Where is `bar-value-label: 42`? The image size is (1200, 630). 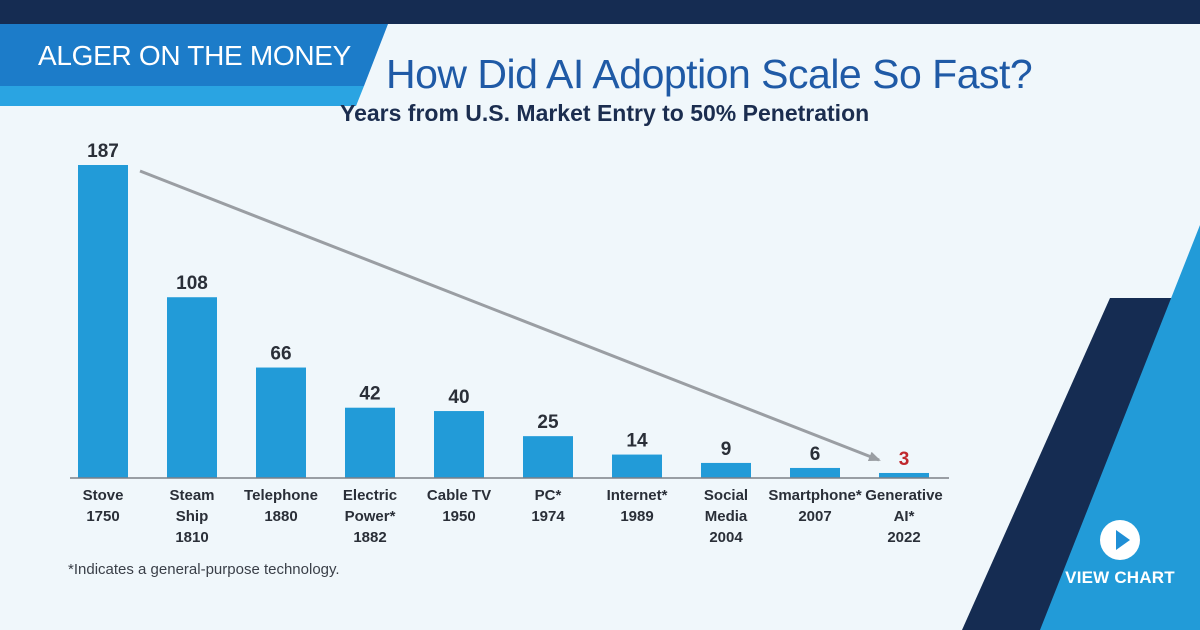 bar-value-label: 42 is located at coordinates (369, 394).